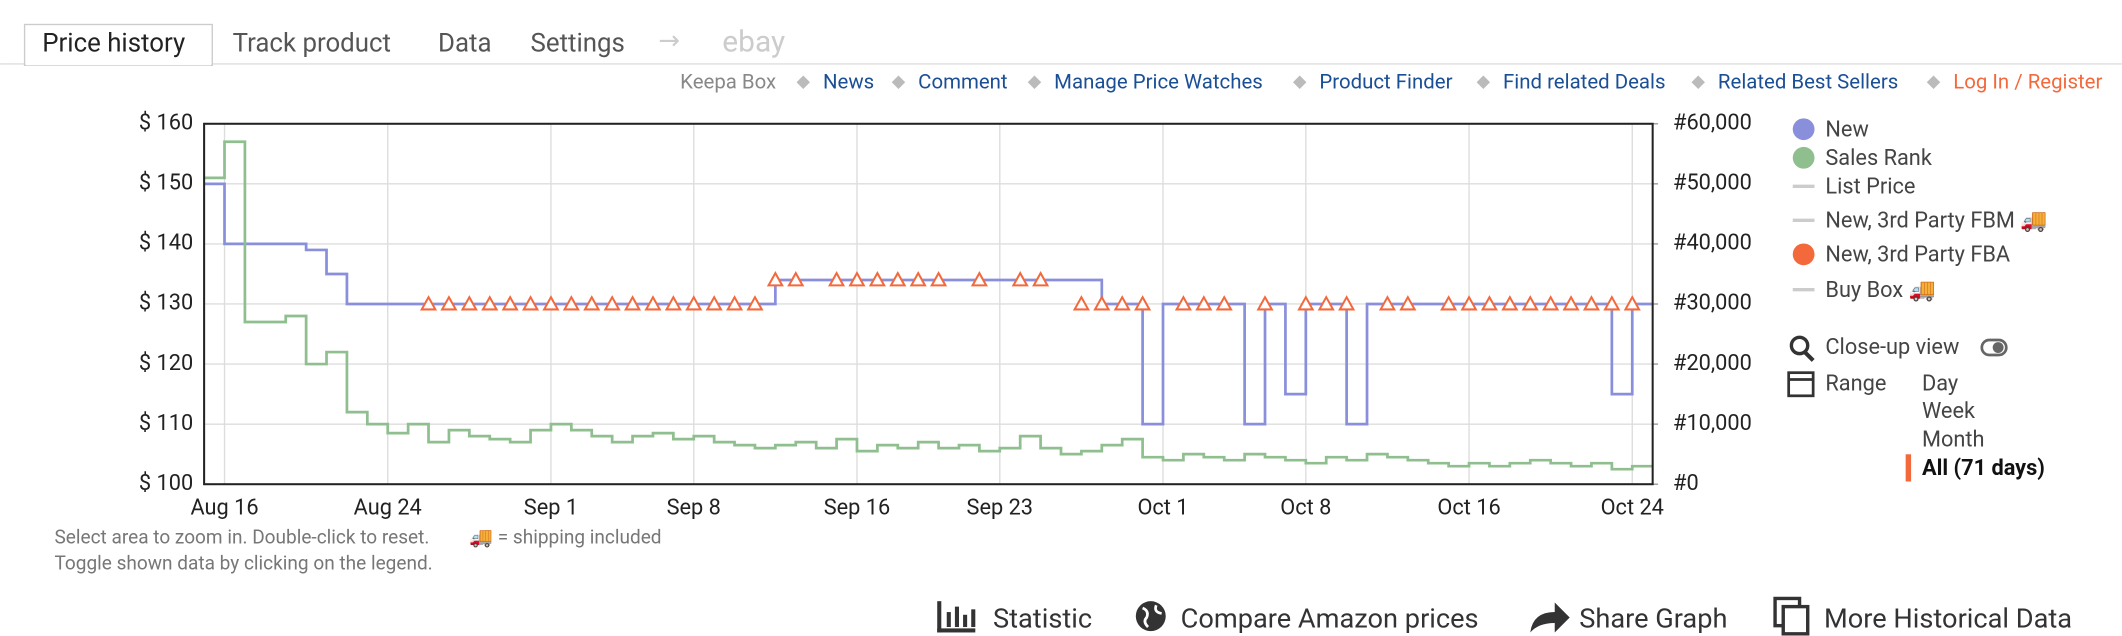 Image resolution: width=2122 pixels, height=636 pixels. I want to click on toggle-knob, so click(1998, 347).